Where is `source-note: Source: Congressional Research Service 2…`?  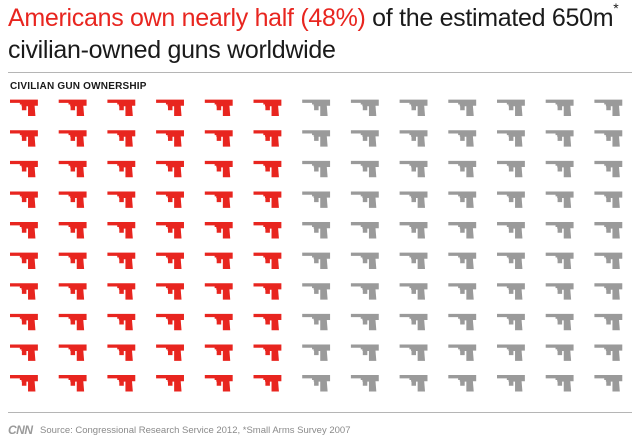 source-note: Source: Congressional Research Service 2… is located at coordinates (195, 430).